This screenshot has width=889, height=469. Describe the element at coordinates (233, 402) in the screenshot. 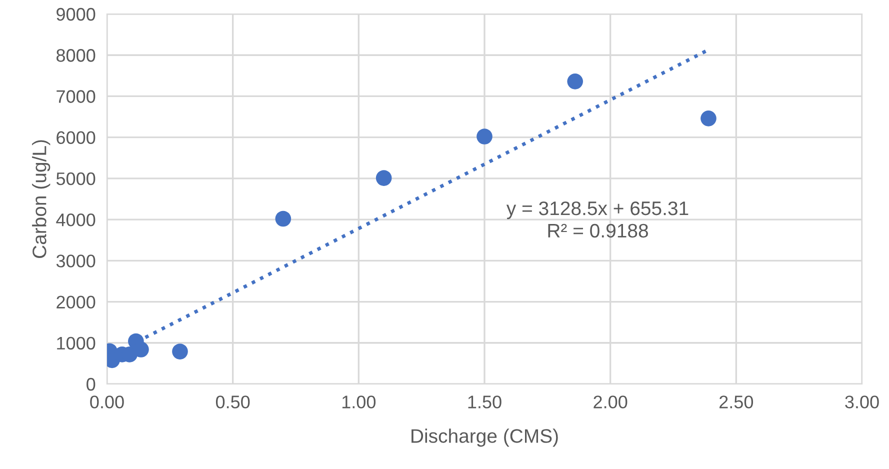

I see `x-tick-label: 0.50` at that location.